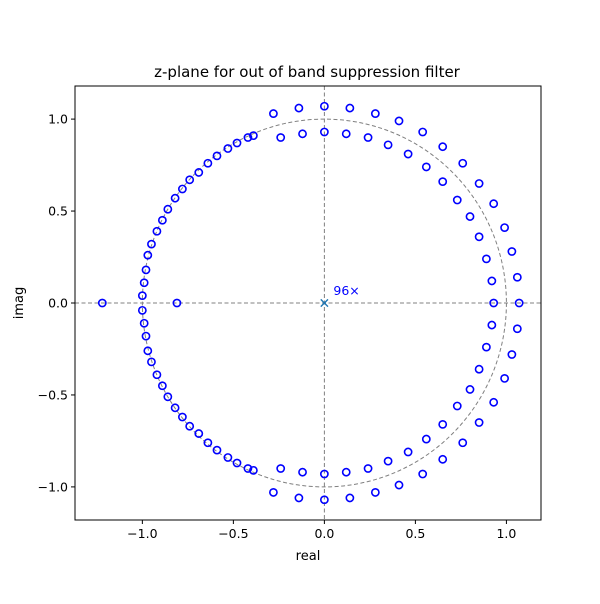  I want to click on y-tick-label: 1.0, so click(58, 119).